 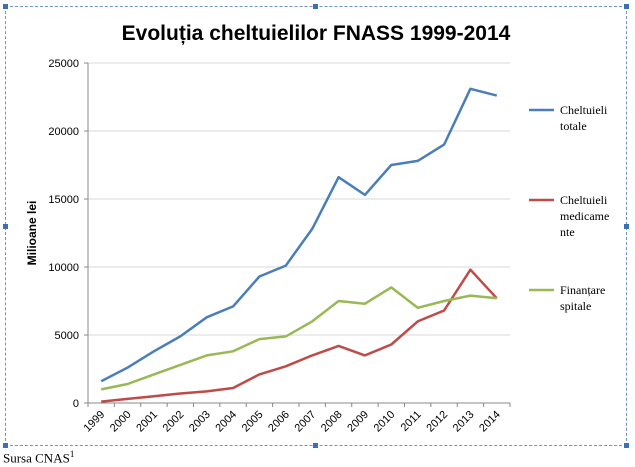 I want to click on source-footnote: 1, so click(x=72, y=454).